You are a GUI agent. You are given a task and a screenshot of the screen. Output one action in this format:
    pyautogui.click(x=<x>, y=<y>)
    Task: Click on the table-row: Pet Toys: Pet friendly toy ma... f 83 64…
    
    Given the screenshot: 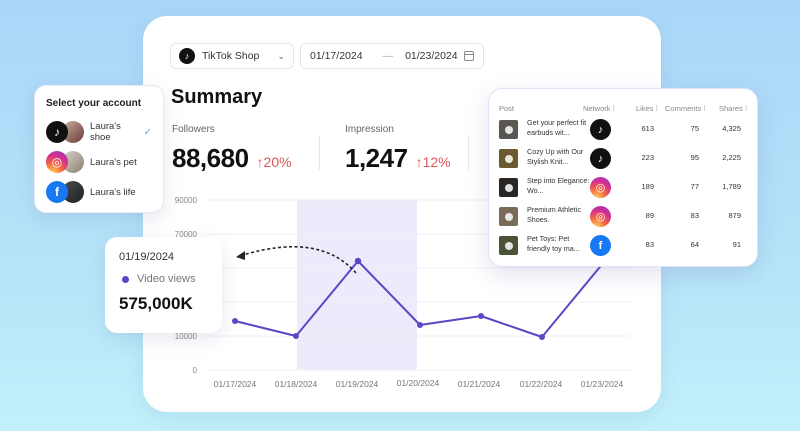 What is the action you would take?
    pyautogui.click(x=624, y=246)
    